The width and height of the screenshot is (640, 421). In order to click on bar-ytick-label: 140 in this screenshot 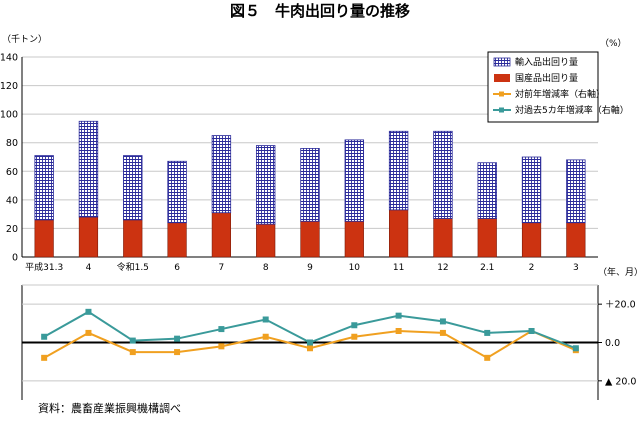, I will do `click(9, 58)`.